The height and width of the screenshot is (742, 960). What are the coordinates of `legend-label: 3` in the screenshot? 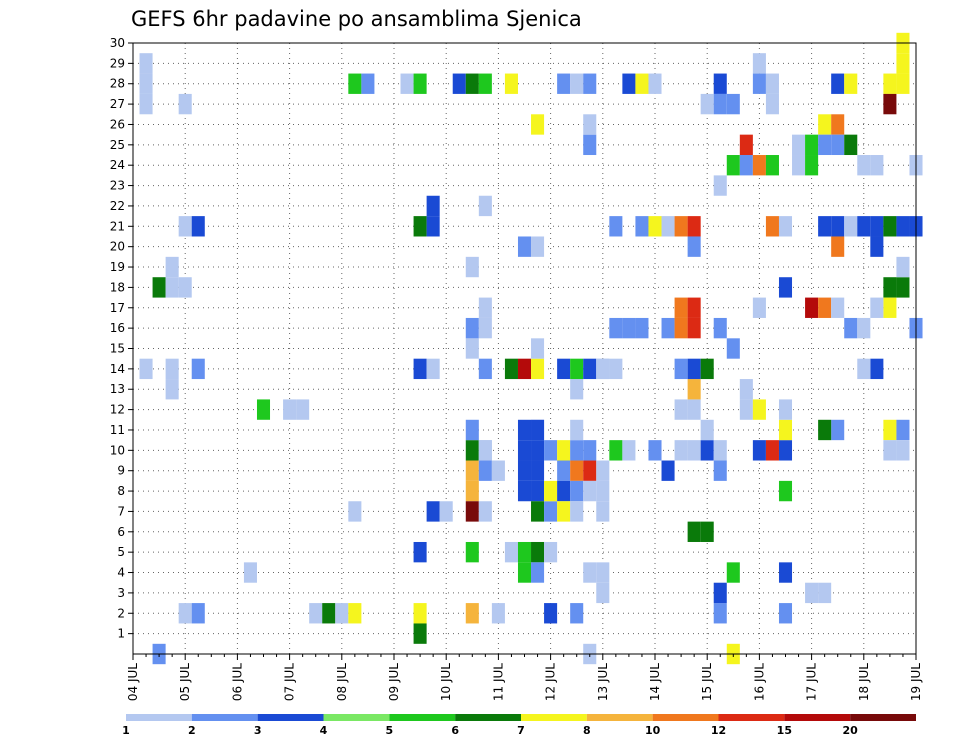 It's located at (258, 730).